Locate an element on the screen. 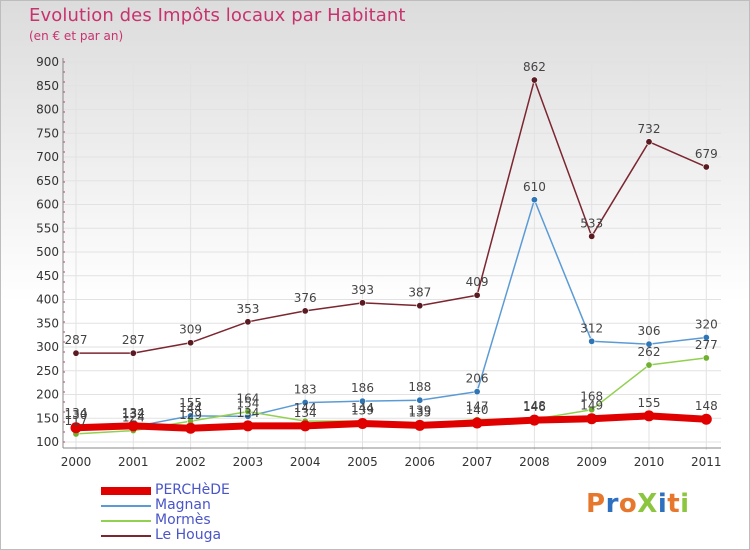 The height and width of the screenshot is (550, 750). y-tick-label: 850 is located at coordinates (47, 86).